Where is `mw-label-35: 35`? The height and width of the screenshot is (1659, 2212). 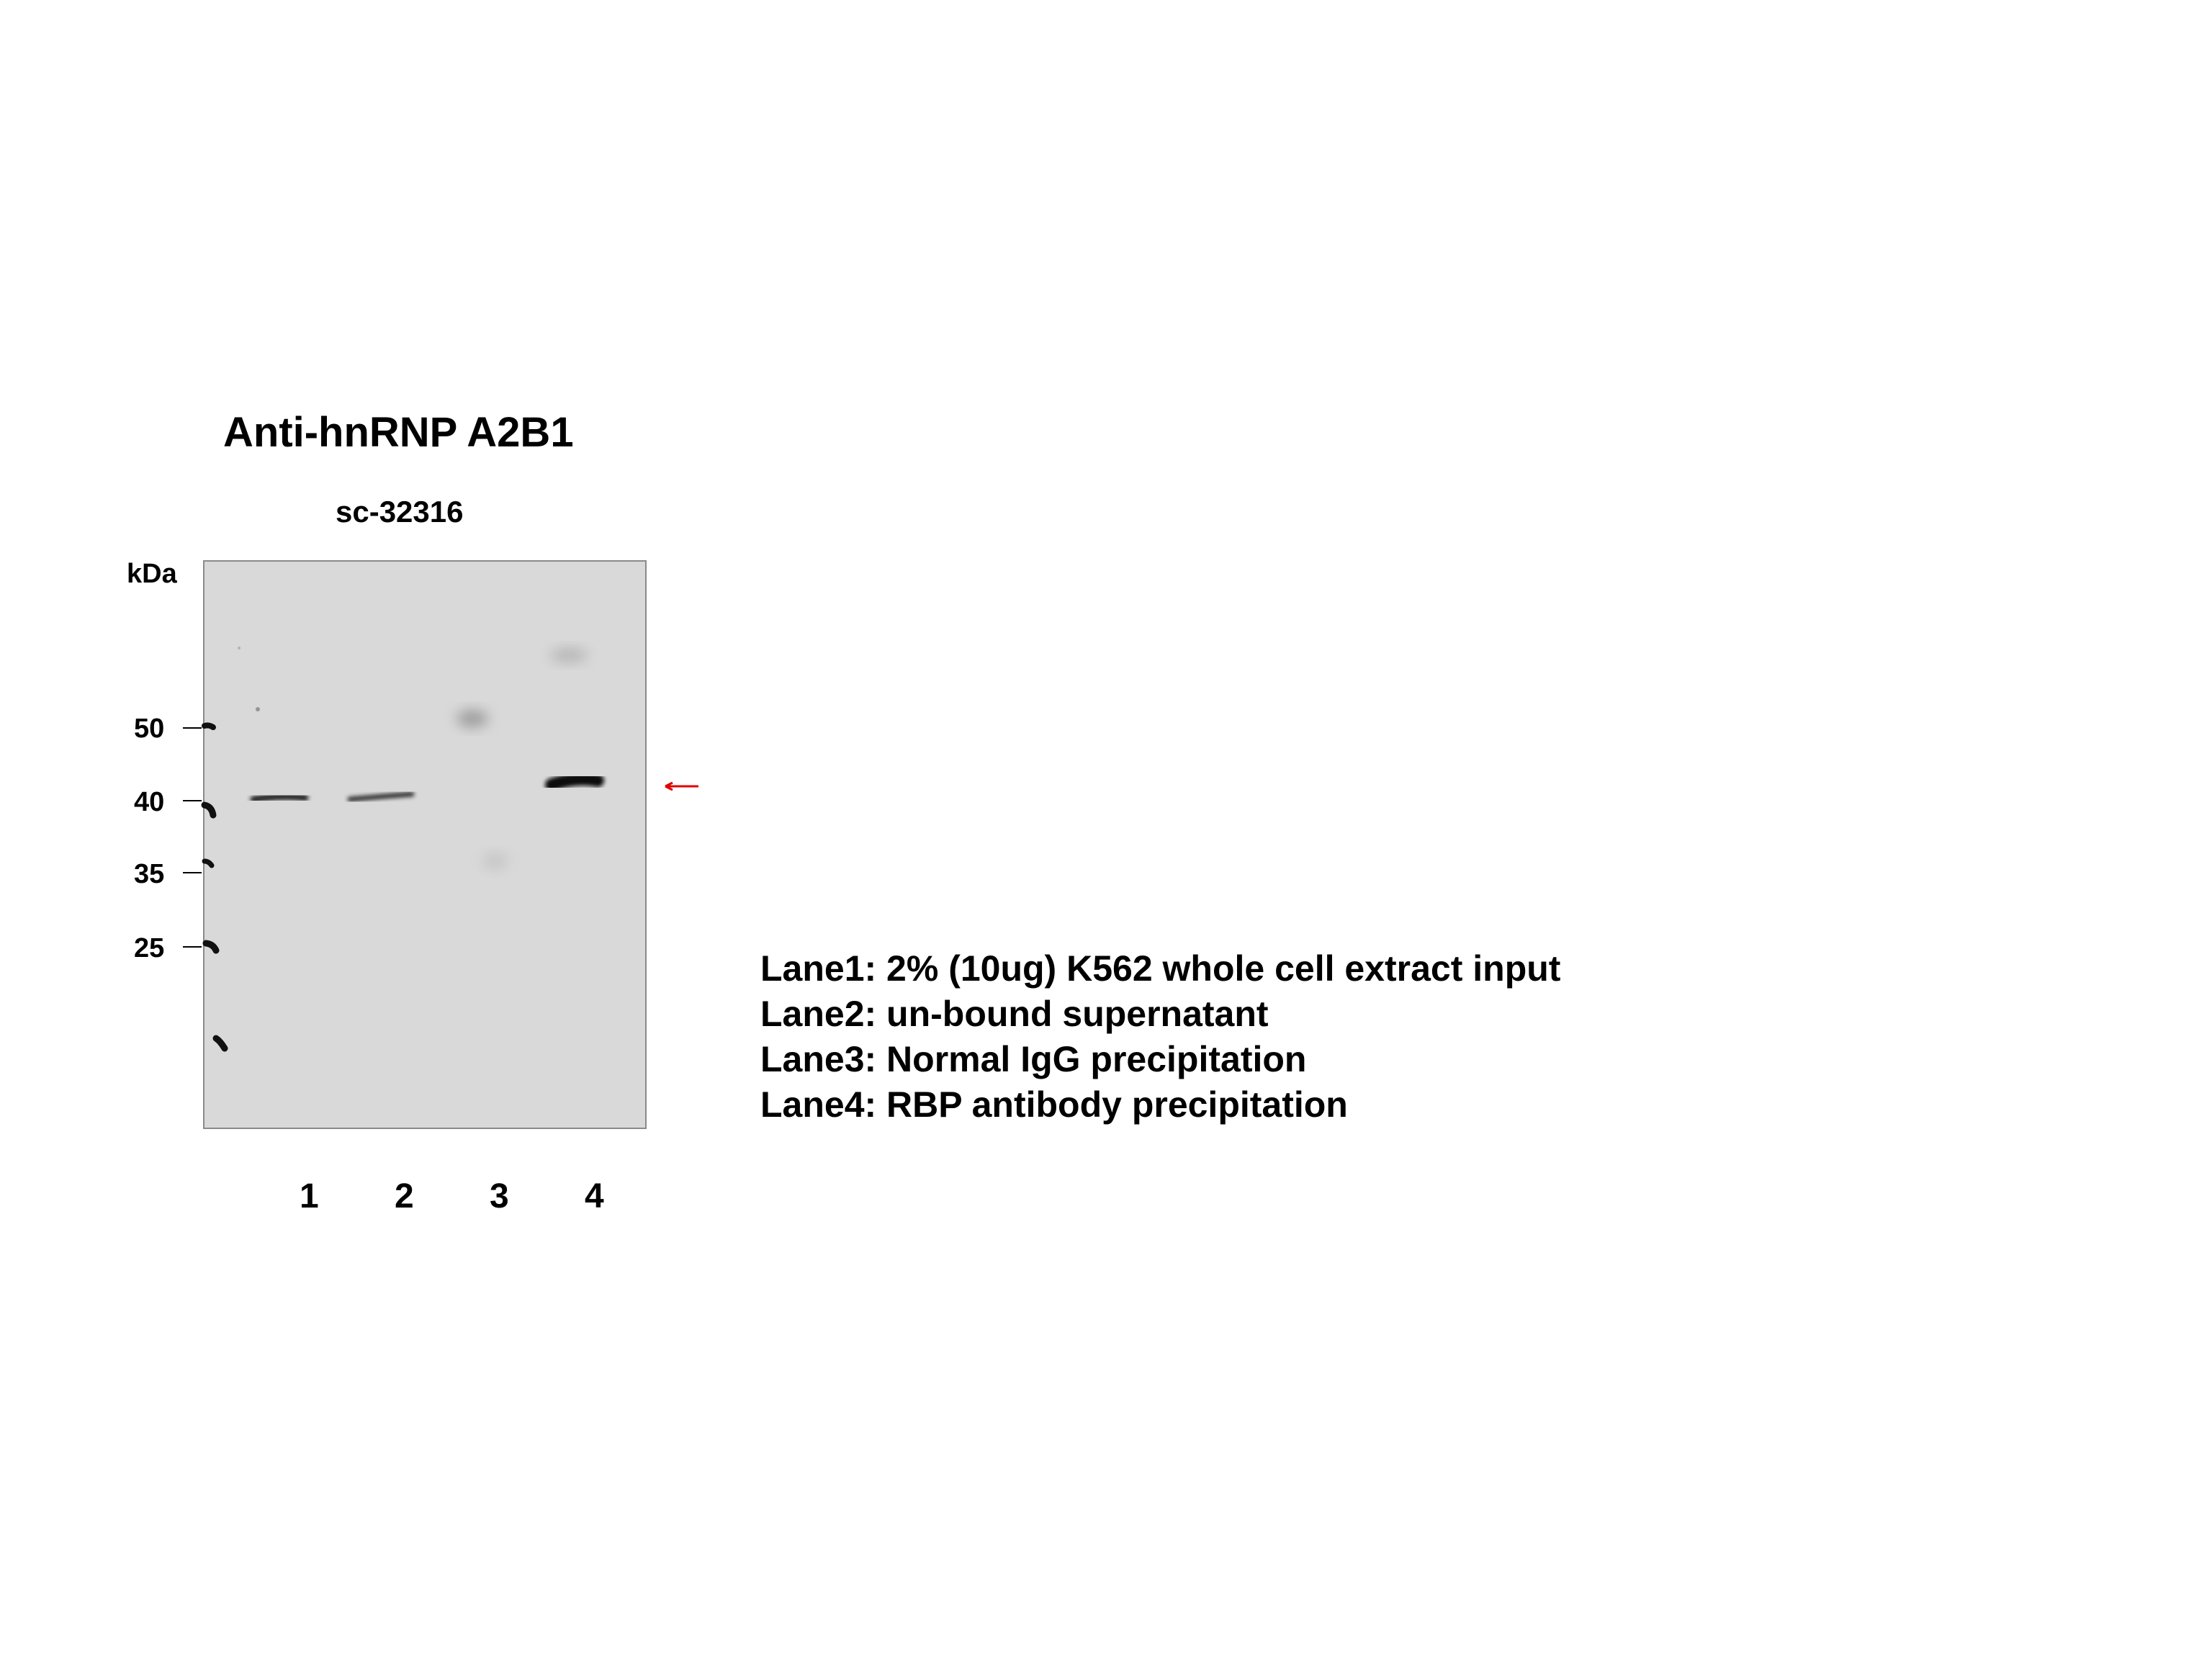 mw-label-35: 35 is located at coordinates (149, 874).